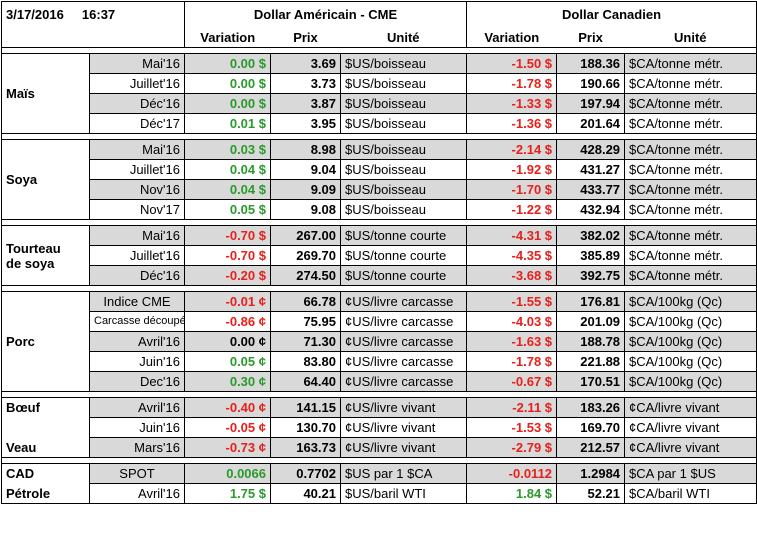  Describe the element at coordinates (512, 427) in the screenshot. I see `cad-variation: -1.53 $` at that location.